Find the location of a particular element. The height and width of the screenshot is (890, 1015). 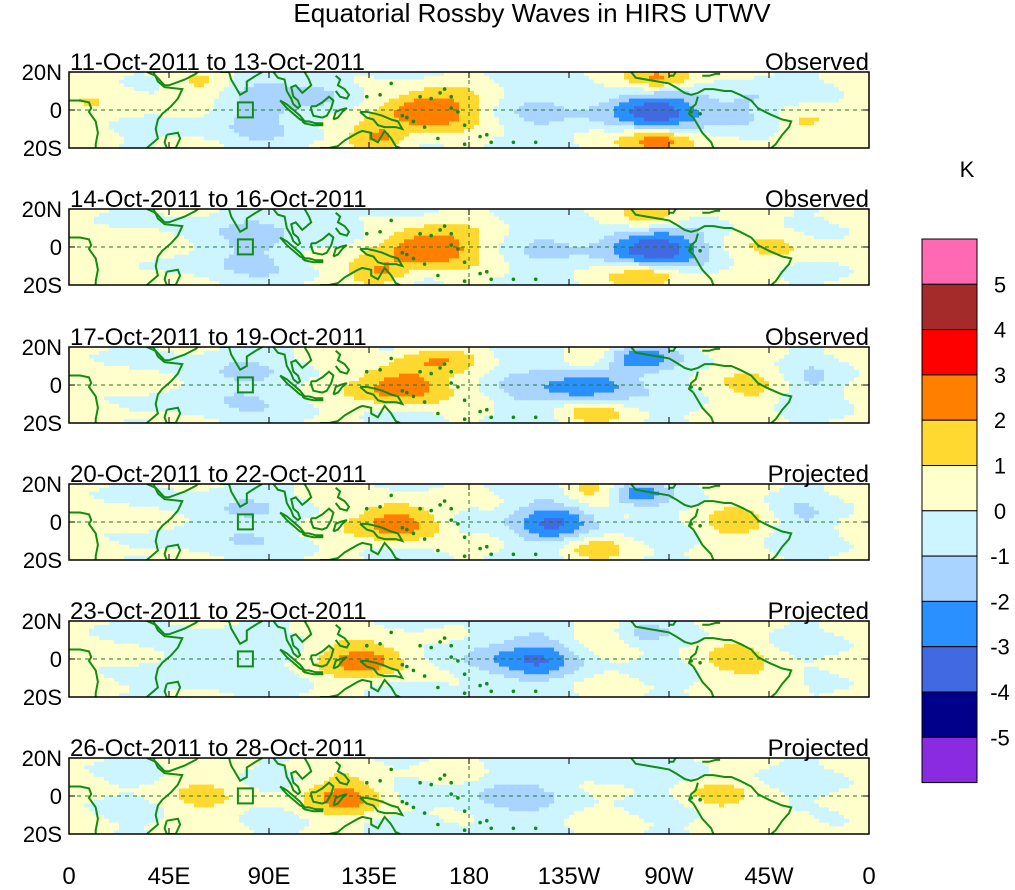

island is located at coordinates (451, 108).